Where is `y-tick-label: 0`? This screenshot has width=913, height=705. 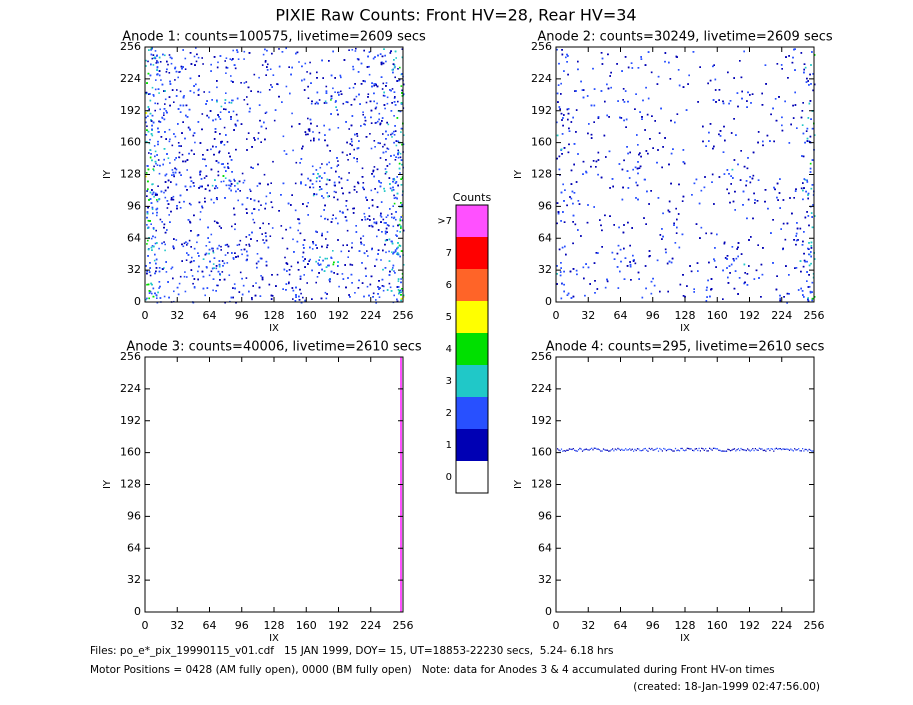
y-tick-label: 0 is located at coordinates (137, 301).